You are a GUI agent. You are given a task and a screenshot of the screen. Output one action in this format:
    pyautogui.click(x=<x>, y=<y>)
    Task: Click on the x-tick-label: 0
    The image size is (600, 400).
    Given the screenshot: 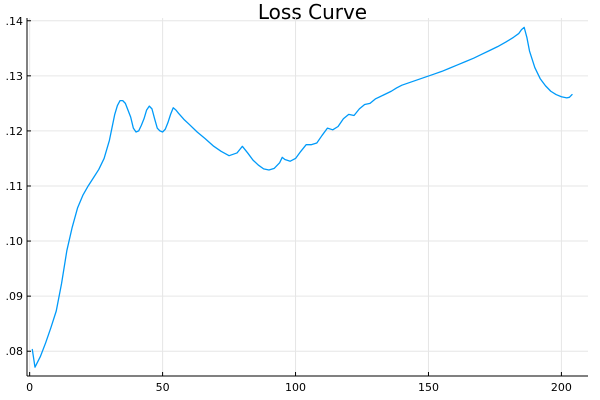 What is the action you would take?
    pyautogui.click(x=29, y=387)
    